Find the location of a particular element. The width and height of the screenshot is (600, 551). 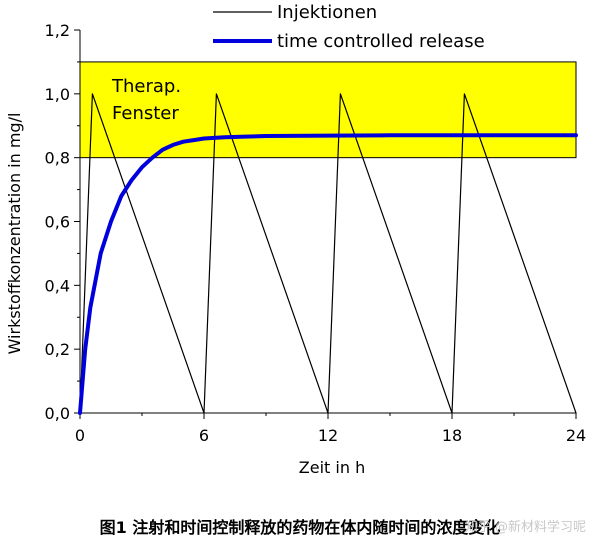

y-tick-label: 0,0 is located at coordinates (57, 413).